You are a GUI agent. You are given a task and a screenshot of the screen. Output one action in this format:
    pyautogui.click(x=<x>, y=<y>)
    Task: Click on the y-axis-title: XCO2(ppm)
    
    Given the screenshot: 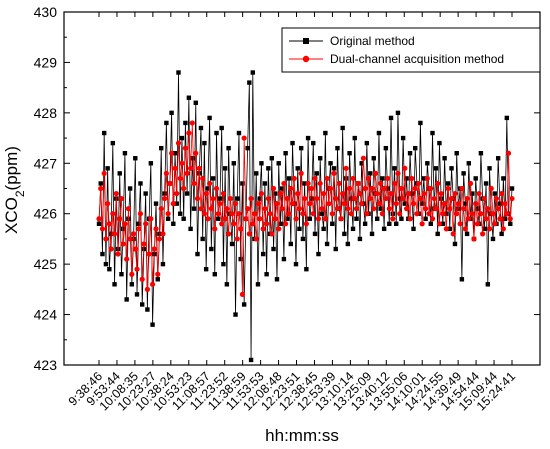 What is the action you would take?
    pyautogui.click(x=14, y=190)
    